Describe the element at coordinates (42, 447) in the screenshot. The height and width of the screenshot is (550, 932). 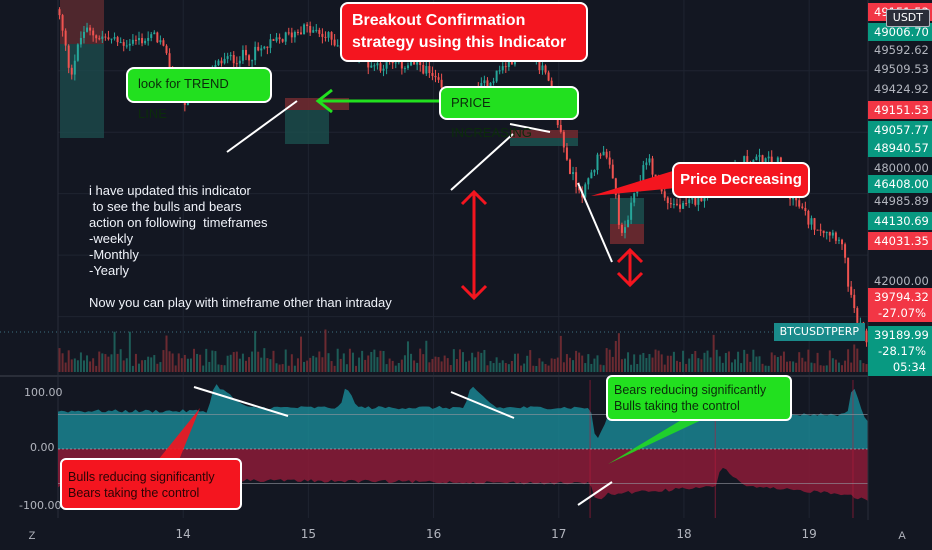
I see `indicator-axis-label-0: 0.00` at that location.